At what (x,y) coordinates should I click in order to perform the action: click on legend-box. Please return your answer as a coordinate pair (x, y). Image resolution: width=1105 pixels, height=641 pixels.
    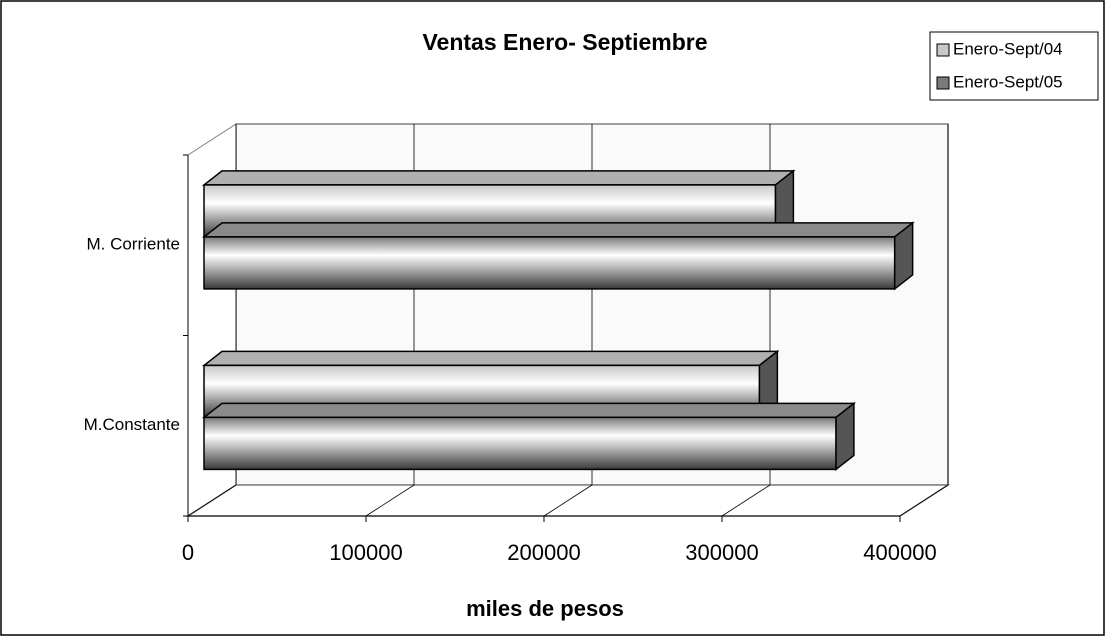
    Looking at the image, I should click on (1014, 66).